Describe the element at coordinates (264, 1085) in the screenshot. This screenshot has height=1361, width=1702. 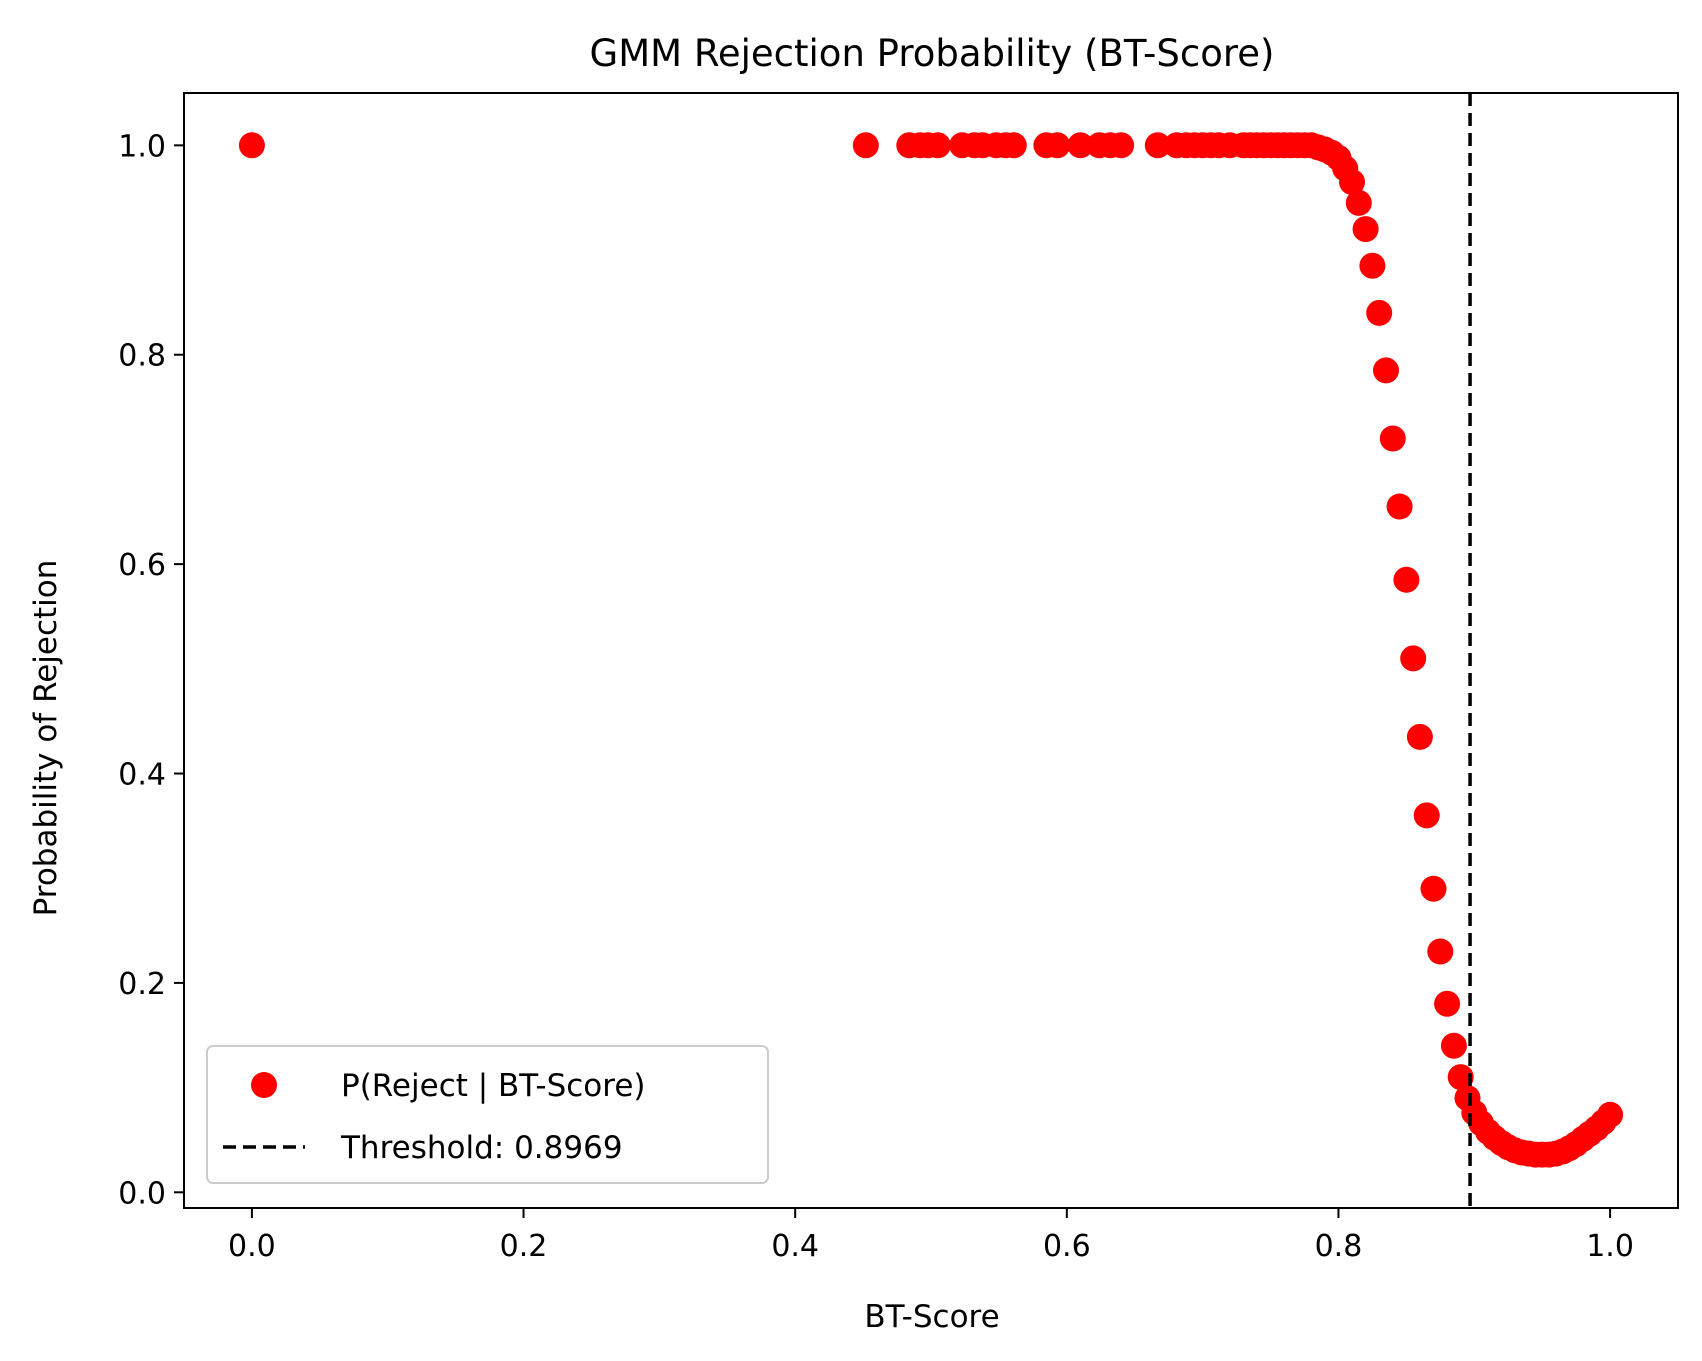
I see `legend-marker-reject` at that location.